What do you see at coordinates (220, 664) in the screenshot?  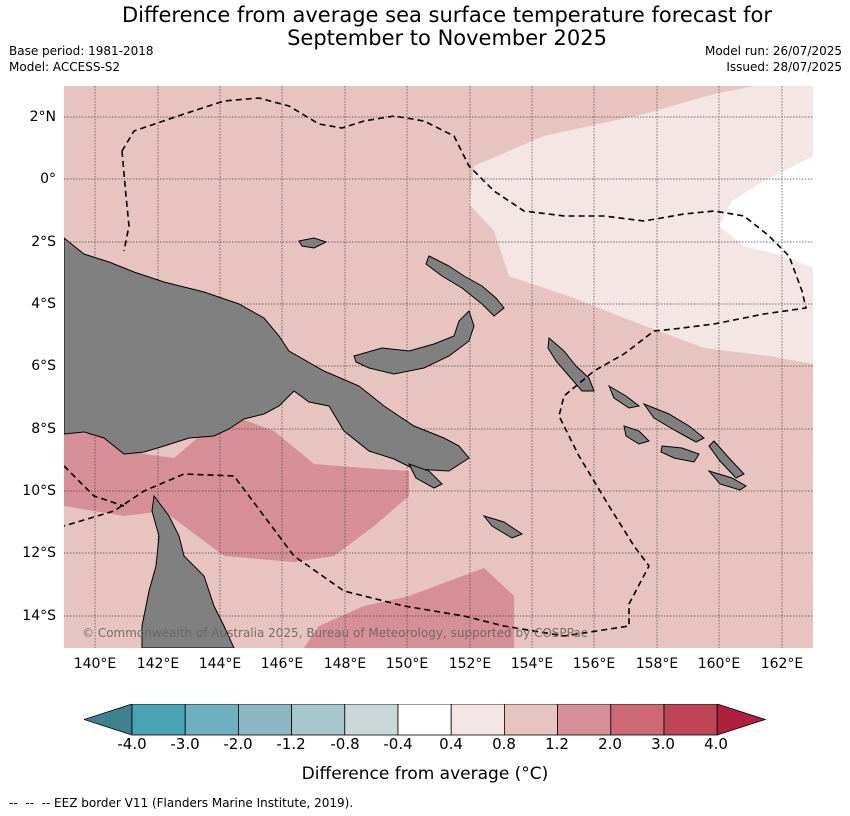 I see `lon-label: 144°E` at bounding box center [220, 664].